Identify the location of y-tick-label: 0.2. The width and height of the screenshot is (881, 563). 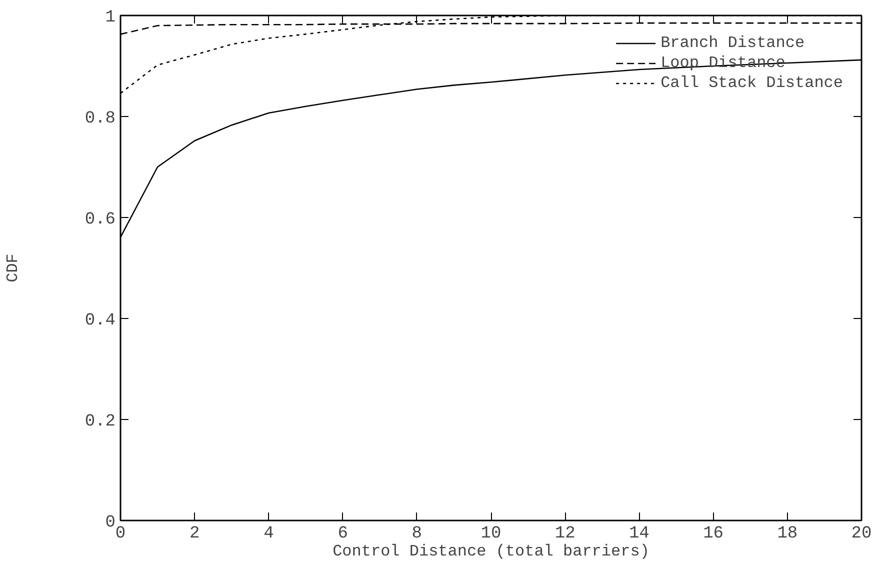
(100, 422).